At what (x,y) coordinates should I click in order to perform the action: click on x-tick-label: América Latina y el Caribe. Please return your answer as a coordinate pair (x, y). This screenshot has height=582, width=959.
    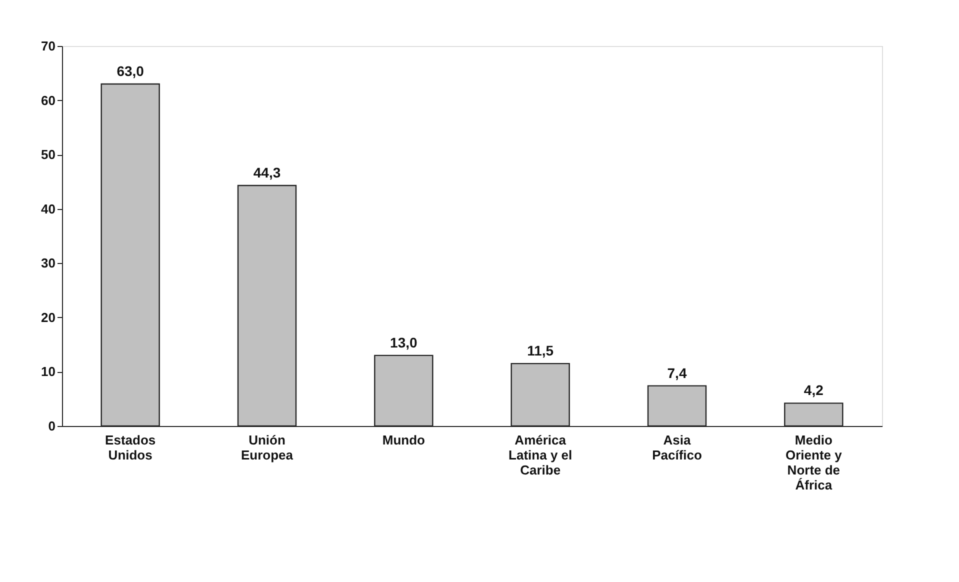
    Looking at the image, I should click on (540, 455).